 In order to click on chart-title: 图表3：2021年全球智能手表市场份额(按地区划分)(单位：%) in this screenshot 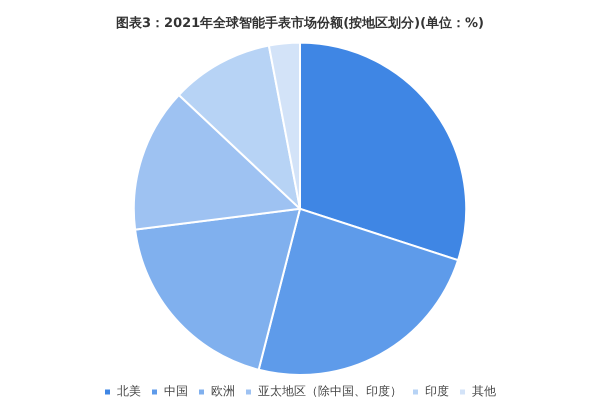, I will do `click(300, 23)`.